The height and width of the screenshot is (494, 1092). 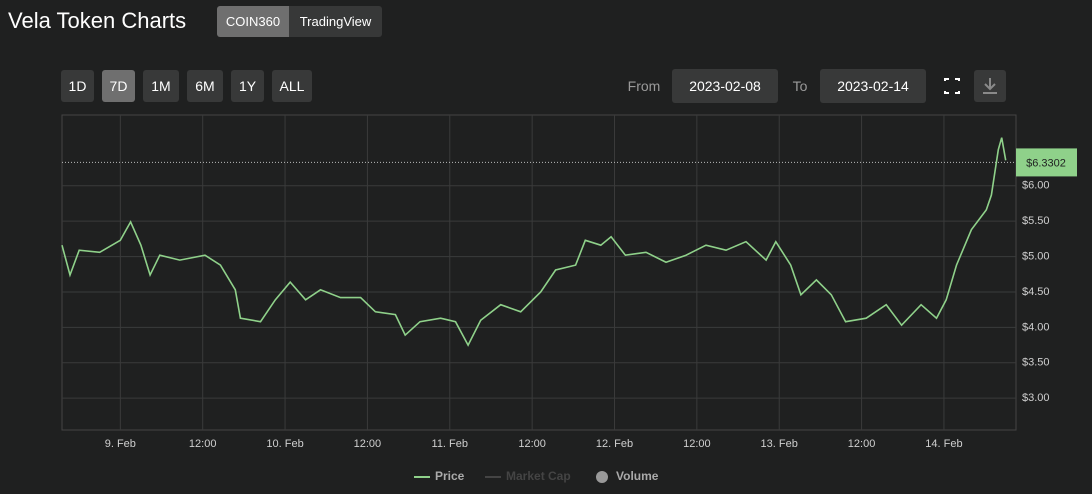 I want to click on source-tab: TradingView, so click(x=335, y=21).